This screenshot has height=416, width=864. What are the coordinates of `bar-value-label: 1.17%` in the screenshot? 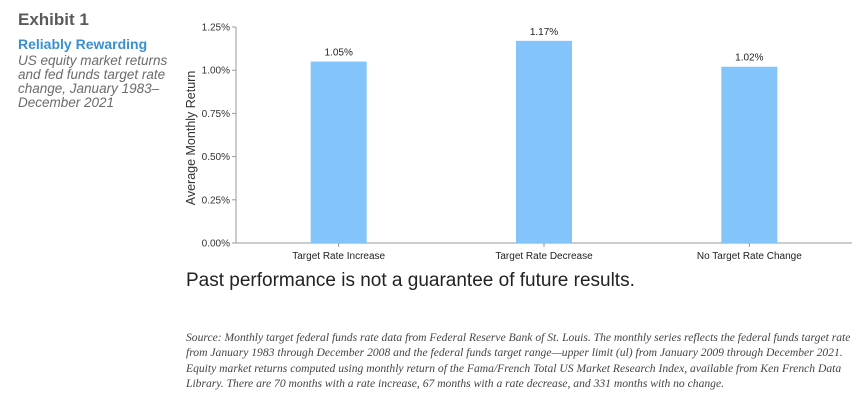 It's located at (544, 32).